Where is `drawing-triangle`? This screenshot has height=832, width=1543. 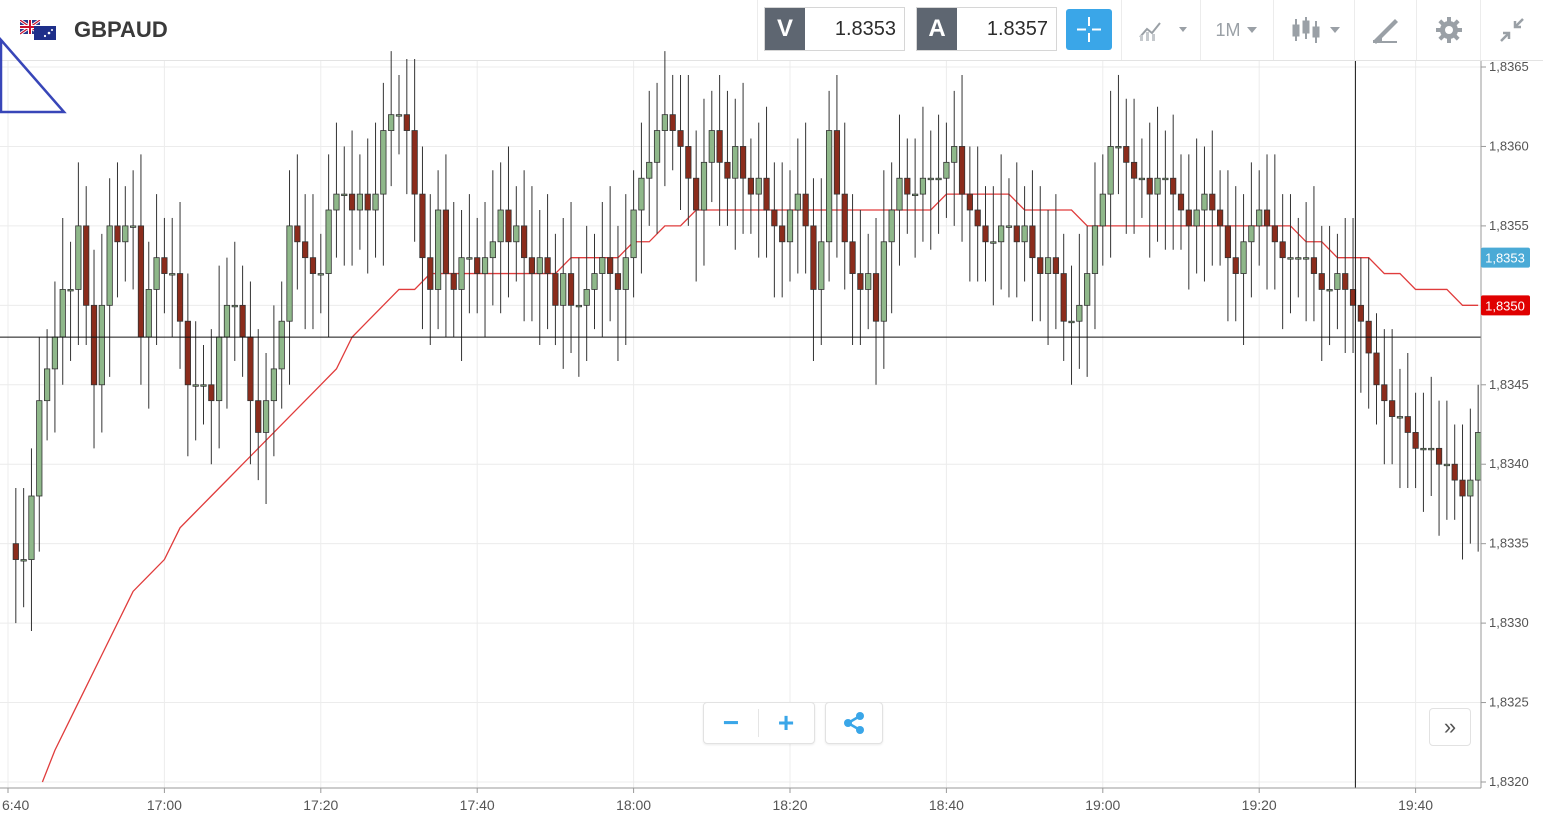
drawing-triangle is located at coordinates (33, 75).